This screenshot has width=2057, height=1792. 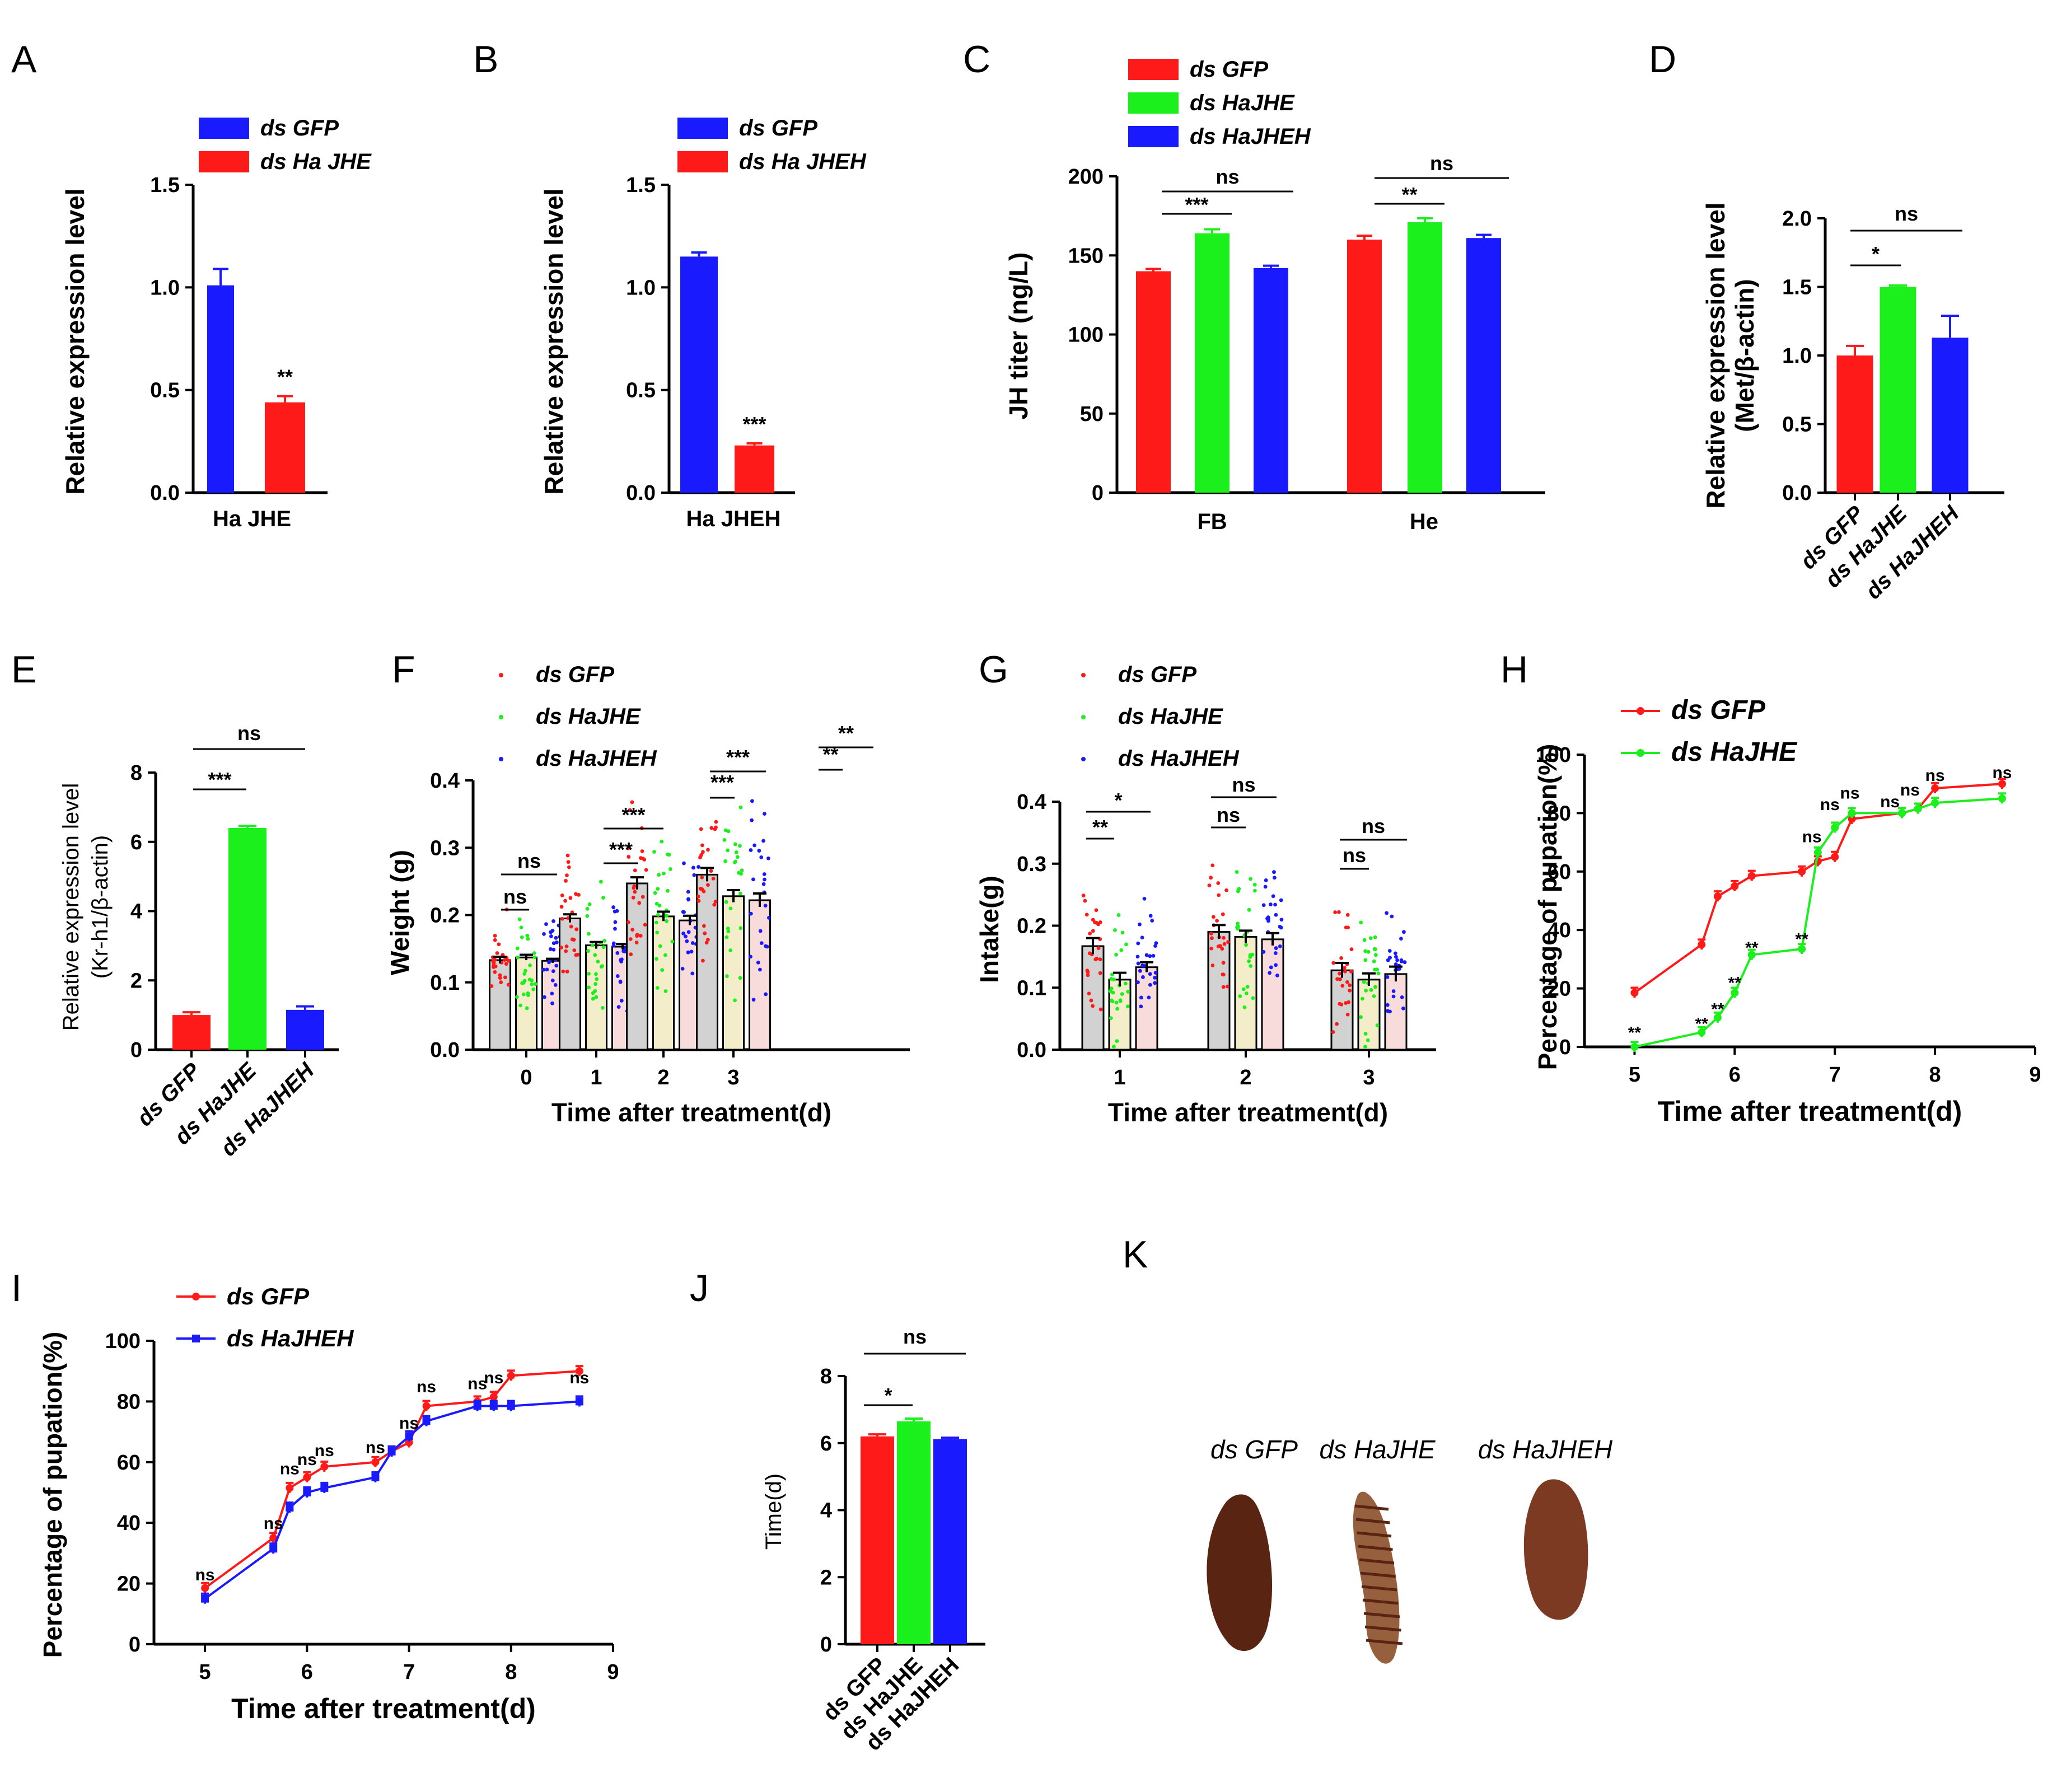 I want to click on x-tick-label: 2, so click(x=1245, y=1078).